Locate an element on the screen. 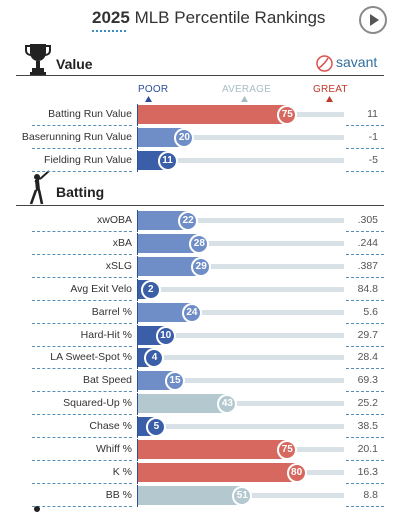 Image resolution: width=417 pixels, height=512 pixels. metric-value: 11 is located at coordinates (372, 114).